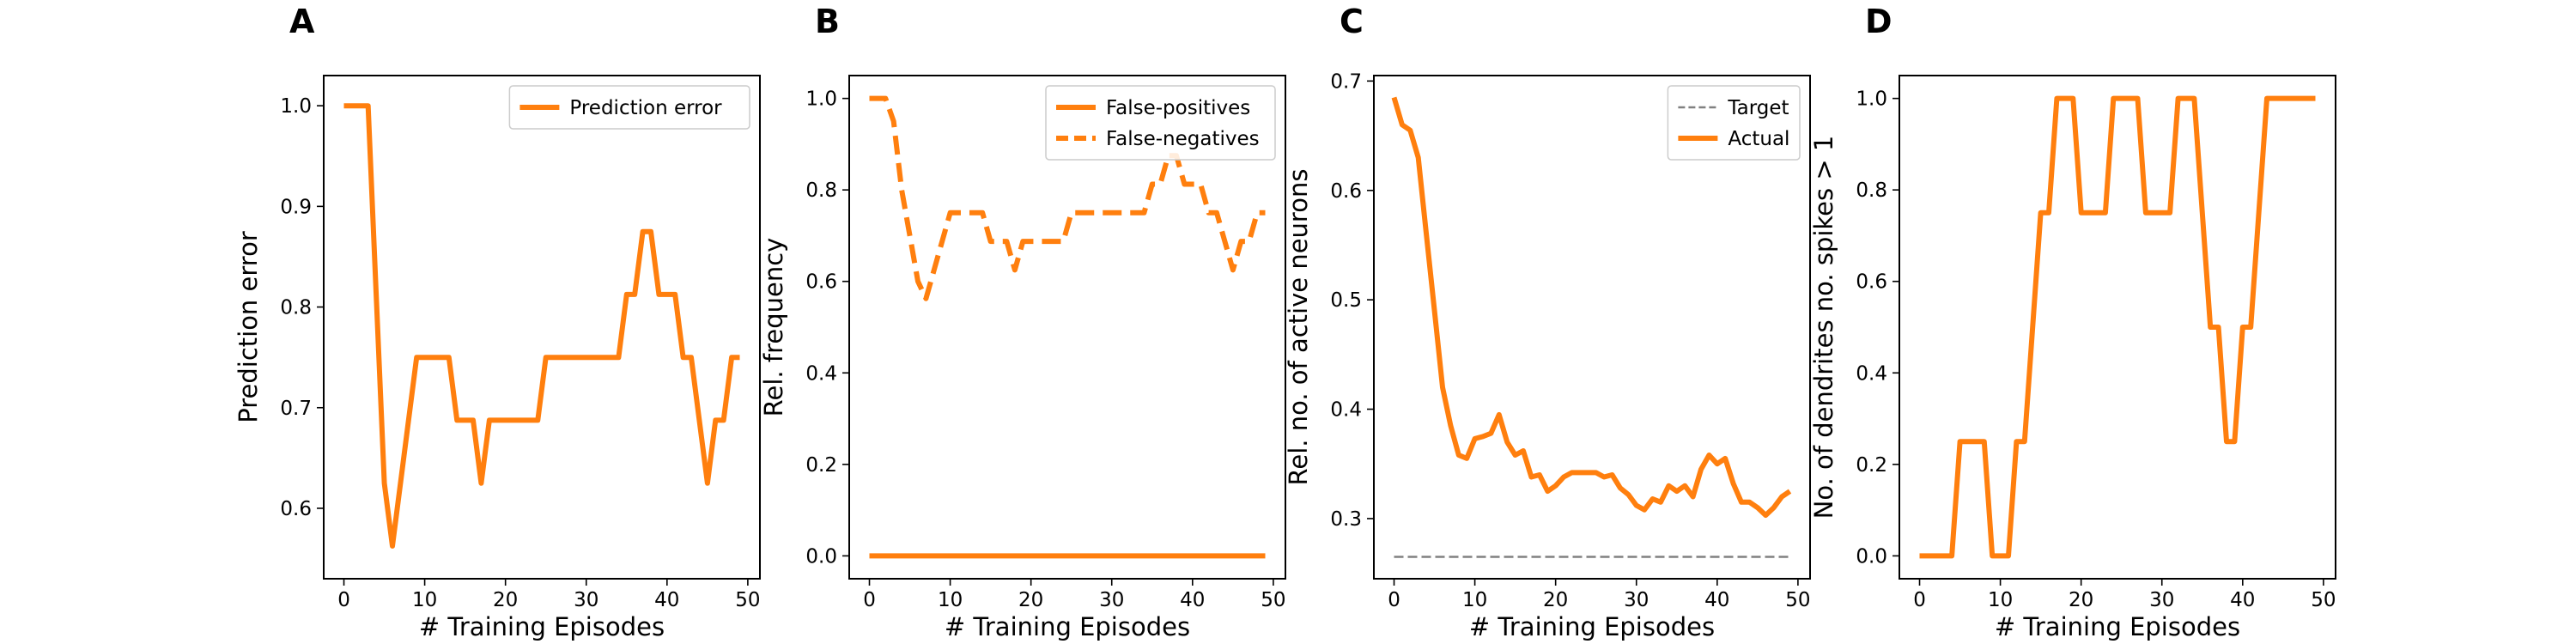 The height and width of the screenshot is (644, 2576). What do you see at coordinates (1823, 327) in the screenshot?
I see `y-axis-label: No. of dendrites no. spikes > 1` at bounding box center [1823, 327].